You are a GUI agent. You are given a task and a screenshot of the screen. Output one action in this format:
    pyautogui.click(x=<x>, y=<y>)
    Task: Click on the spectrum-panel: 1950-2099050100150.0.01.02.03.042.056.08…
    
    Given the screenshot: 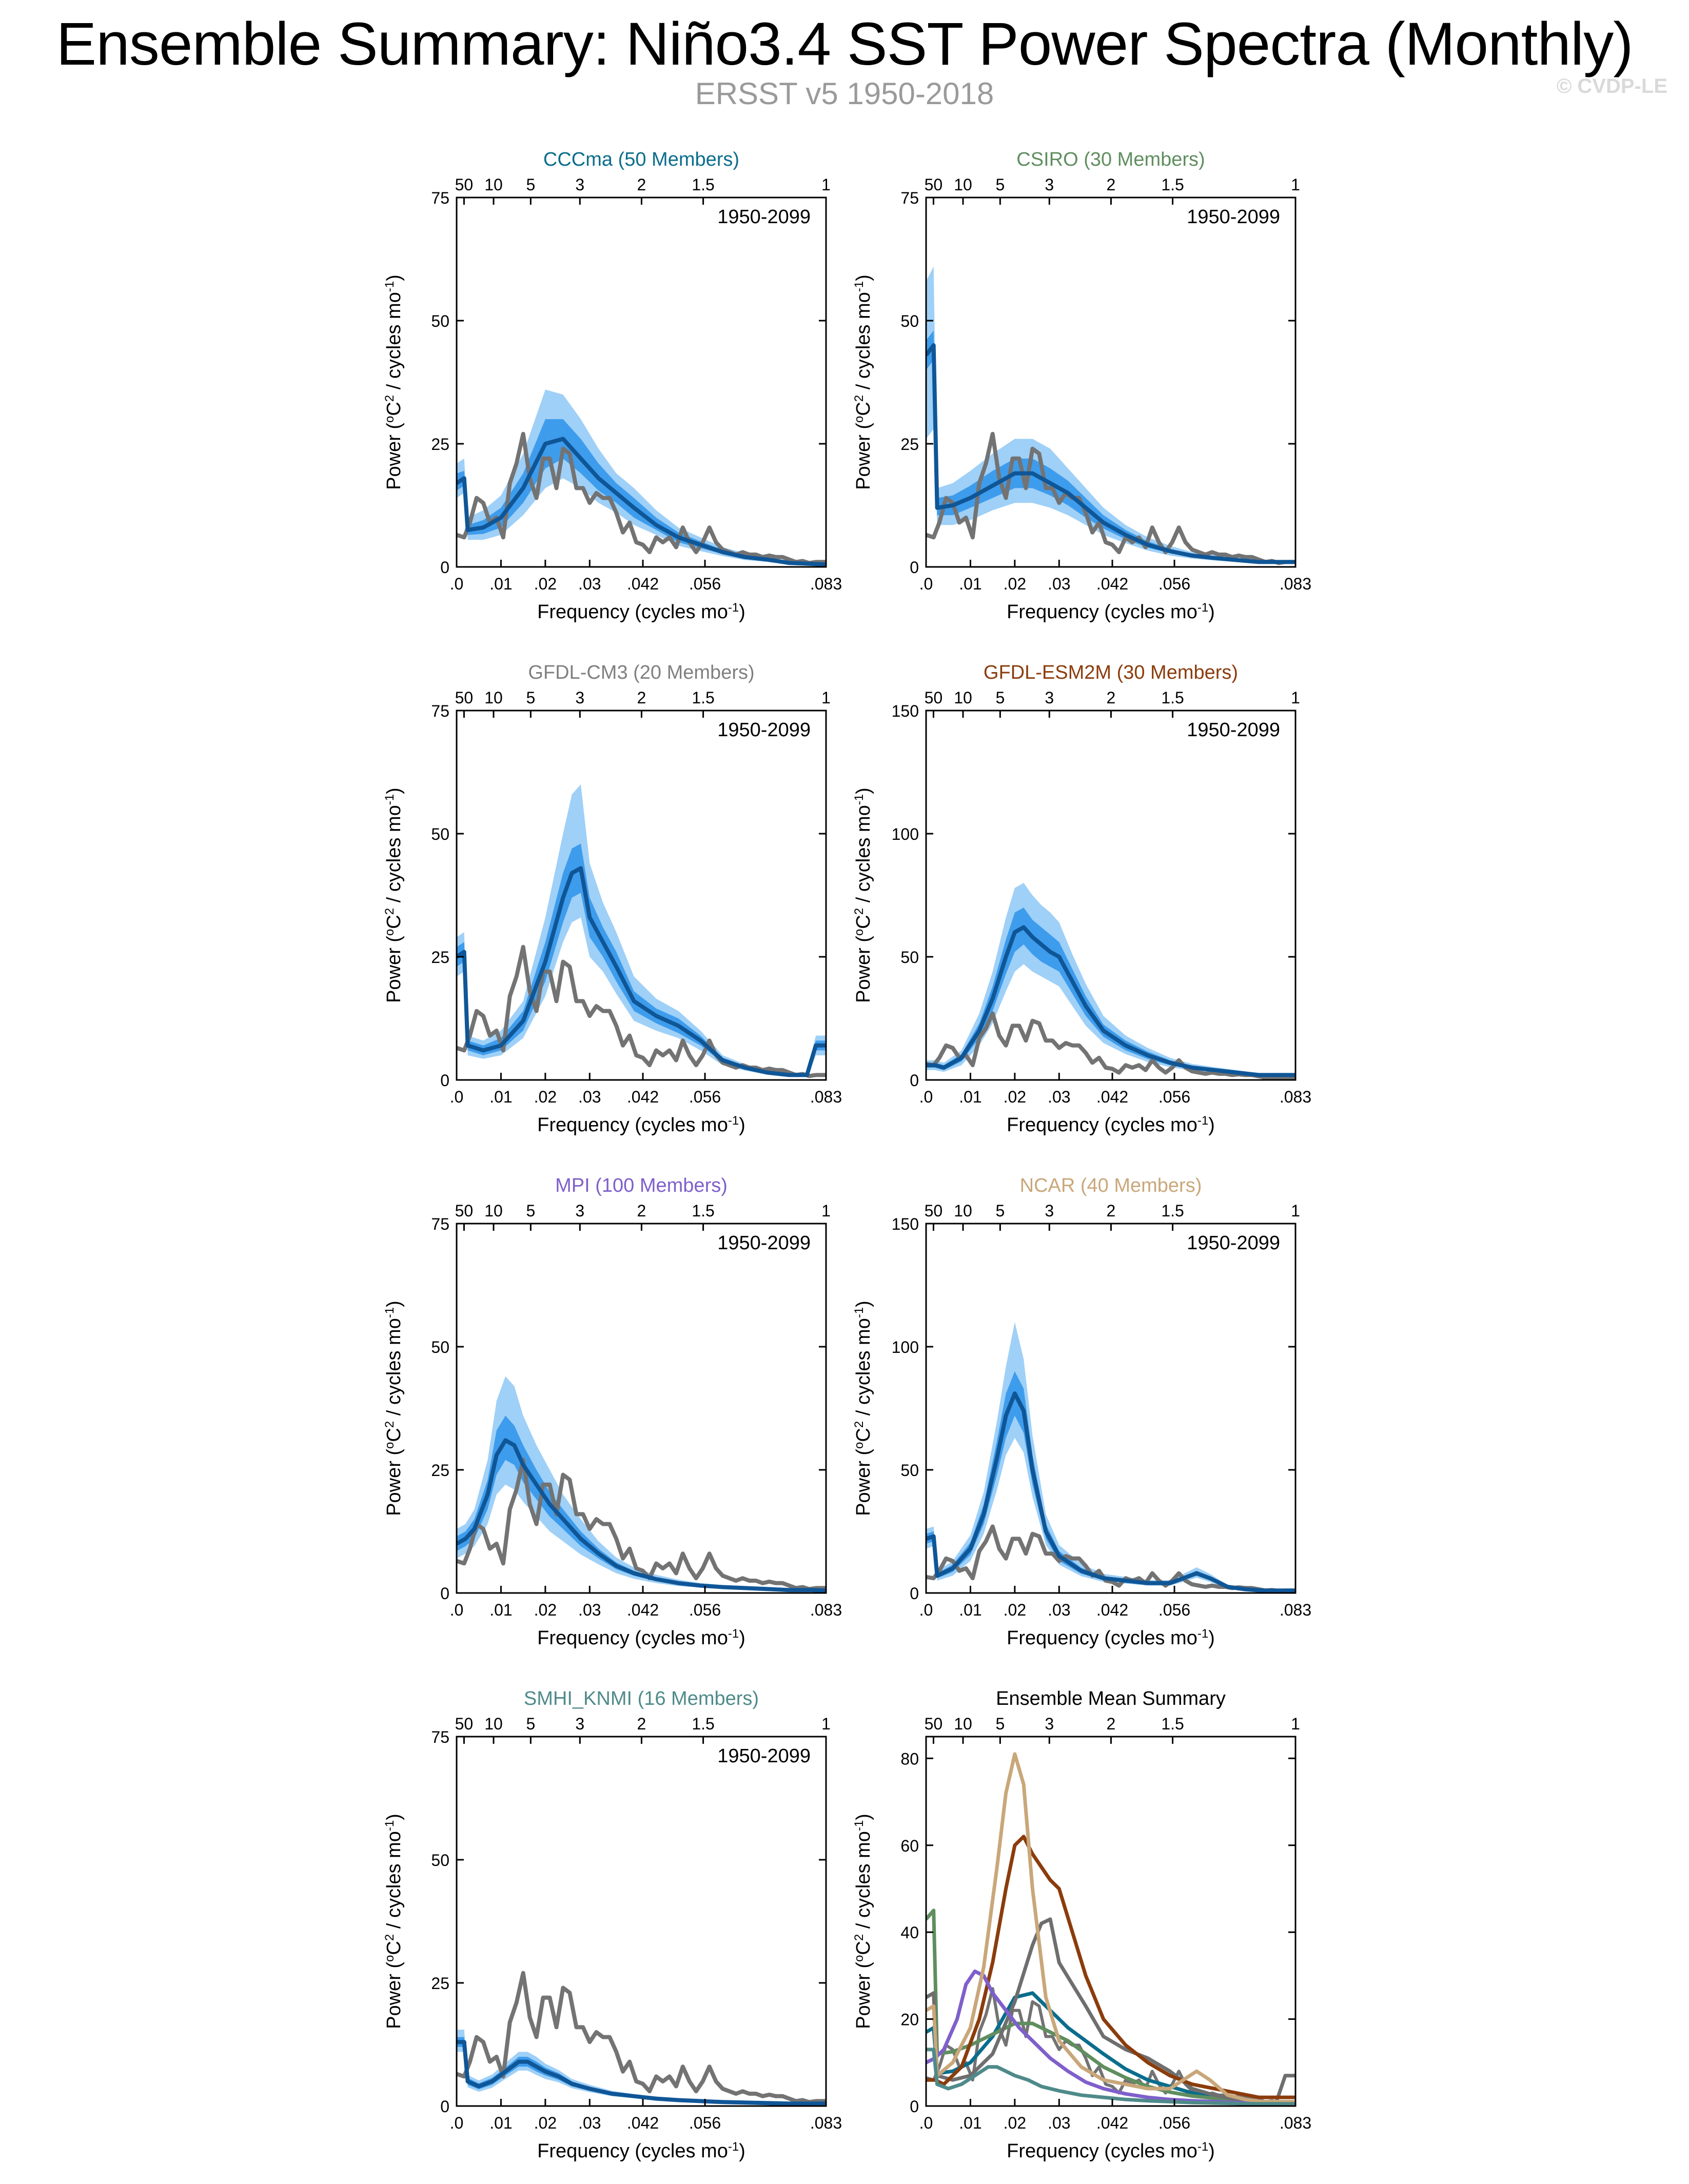 What is the action you would take?
    pyautogui.click(x=1082, y=1412)
    